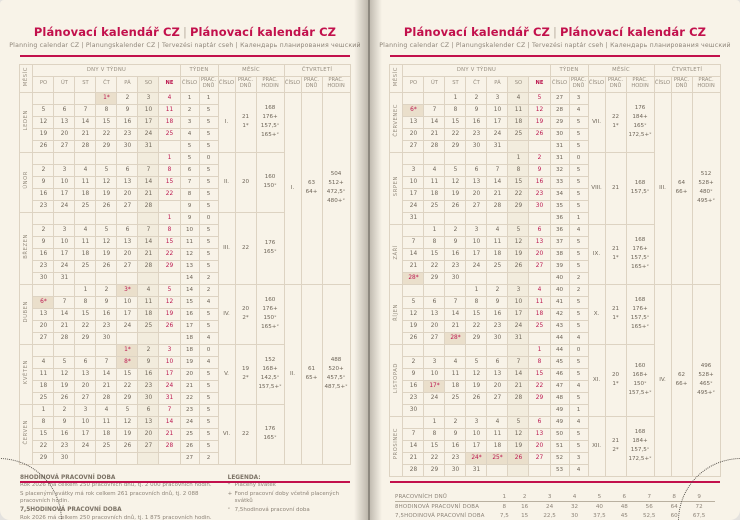 The width and height of the screenshot is (740, 520). What do you see at coordinates (681, 188) in the screenshot?
I see `quarter-workdays: 64 66+` at bounding box center [681, 188].